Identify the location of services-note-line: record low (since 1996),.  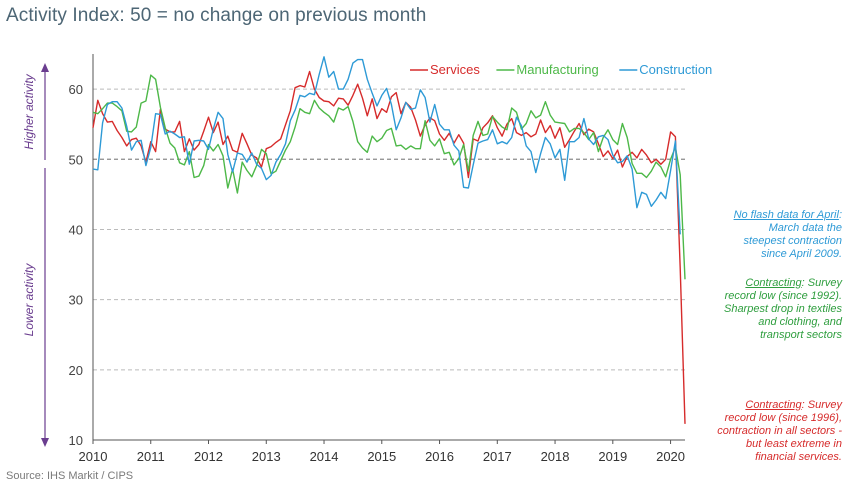
(783, 418).